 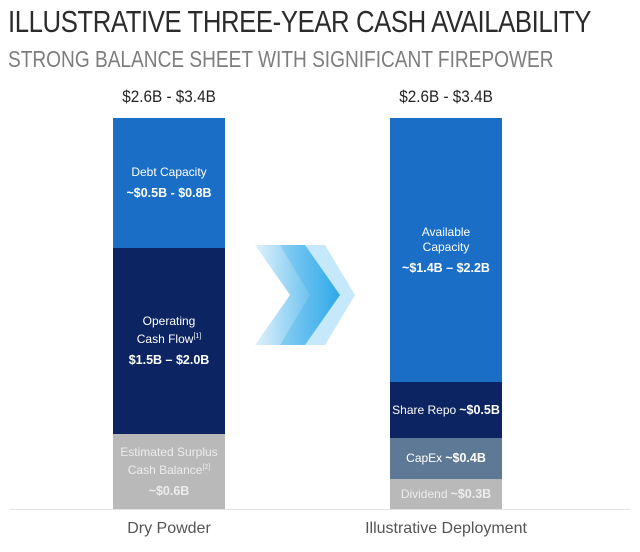 I want to click on segment-label: Estimated Surplus Cash Balance, so click(x=169, y=460).